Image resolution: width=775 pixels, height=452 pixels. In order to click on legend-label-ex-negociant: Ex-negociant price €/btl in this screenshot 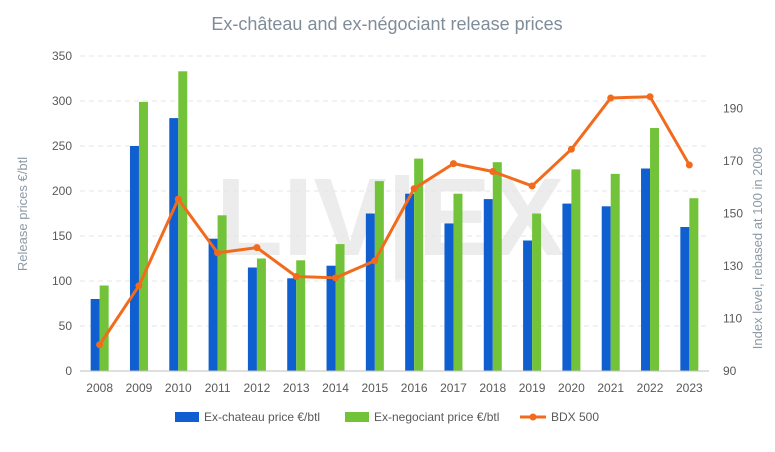, I will do `click(436, 417)`.